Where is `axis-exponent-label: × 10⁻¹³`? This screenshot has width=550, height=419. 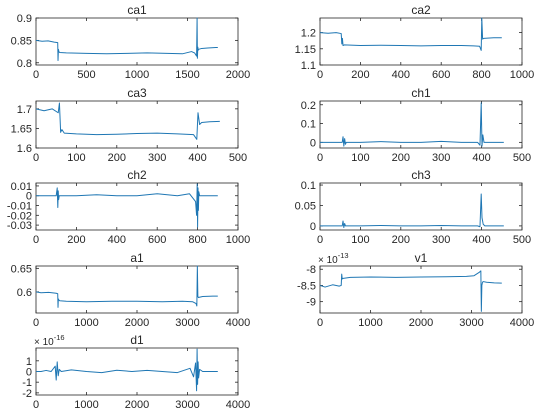
axis-exponent-label: × 10⁻¹³ is located at coordinates (333, 258).